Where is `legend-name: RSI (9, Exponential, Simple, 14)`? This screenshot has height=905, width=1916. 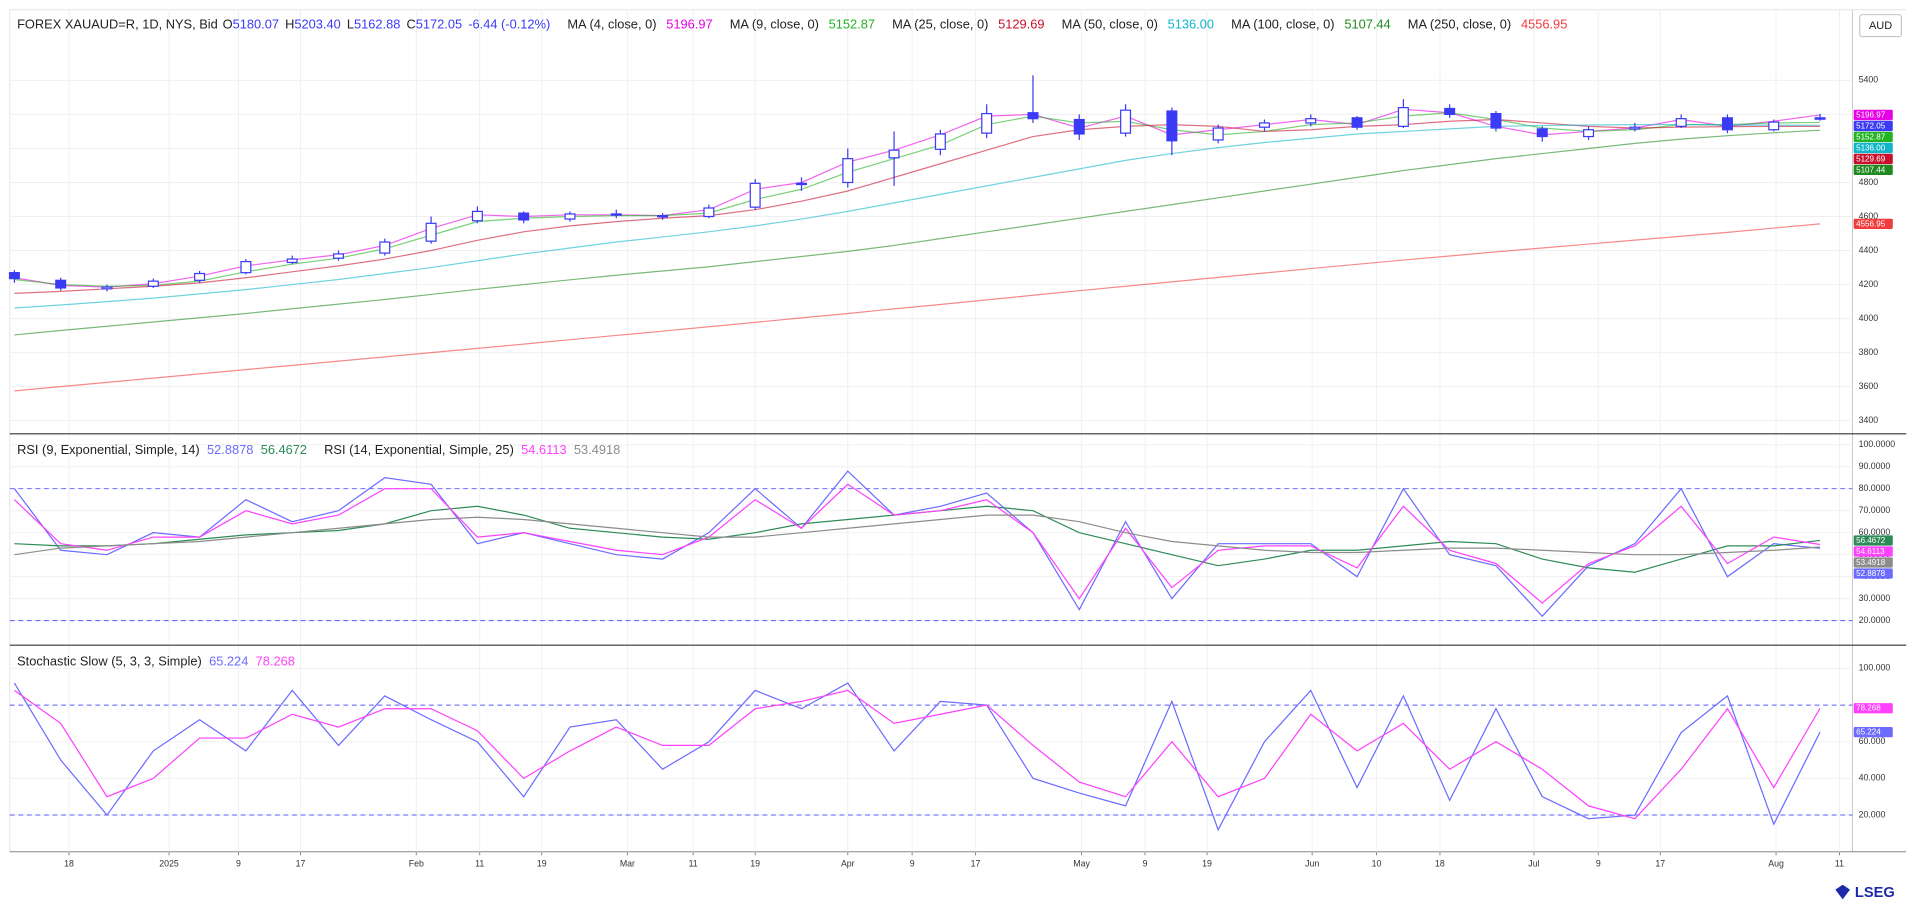 legend-name: RSI (9, Exponential, Simple, 14) is located at coordinates (108, 449).